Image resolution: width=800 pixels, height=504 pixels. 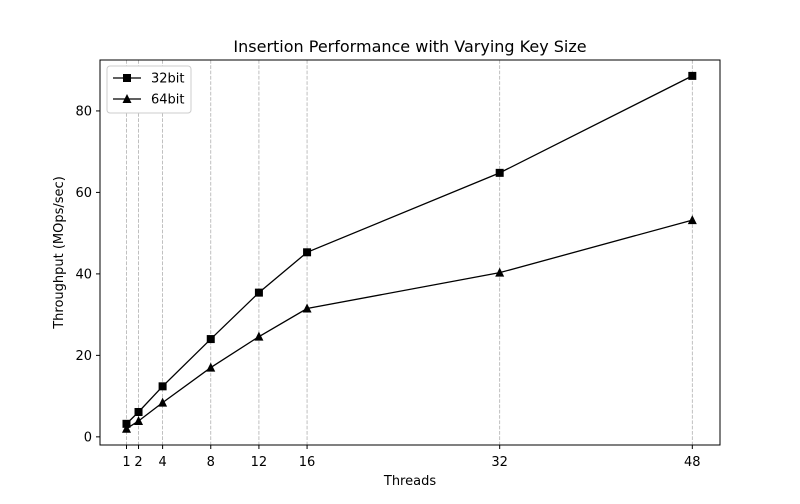 What do you see at coordinates (88, 437) in the screenshot?
I see `y-tick-label: 0` at bounding box center [88, 437].